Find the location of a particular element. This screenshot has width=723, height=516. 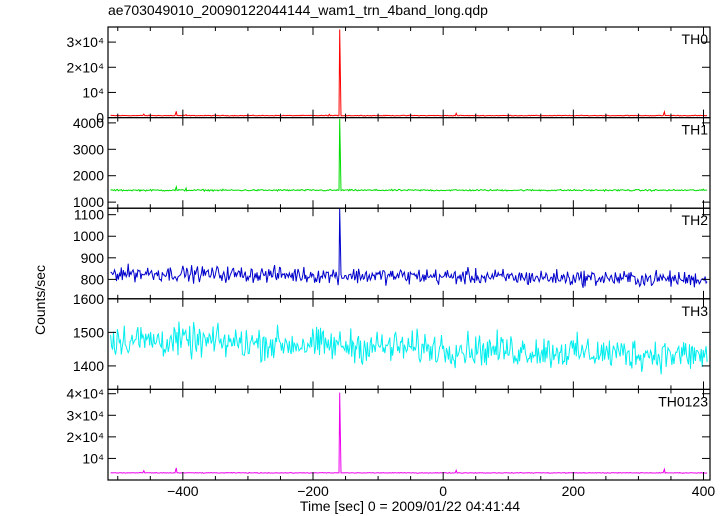

y-tick-label: 1100 is located at coordinates (89, 215).